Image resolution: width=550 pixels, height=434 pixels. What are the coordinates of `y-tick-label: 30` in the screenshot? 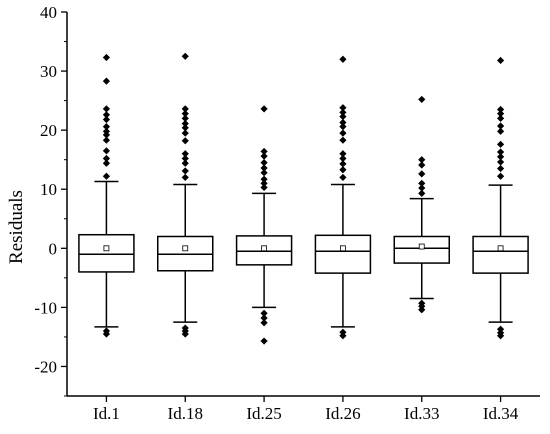 It's located at (48, 71).